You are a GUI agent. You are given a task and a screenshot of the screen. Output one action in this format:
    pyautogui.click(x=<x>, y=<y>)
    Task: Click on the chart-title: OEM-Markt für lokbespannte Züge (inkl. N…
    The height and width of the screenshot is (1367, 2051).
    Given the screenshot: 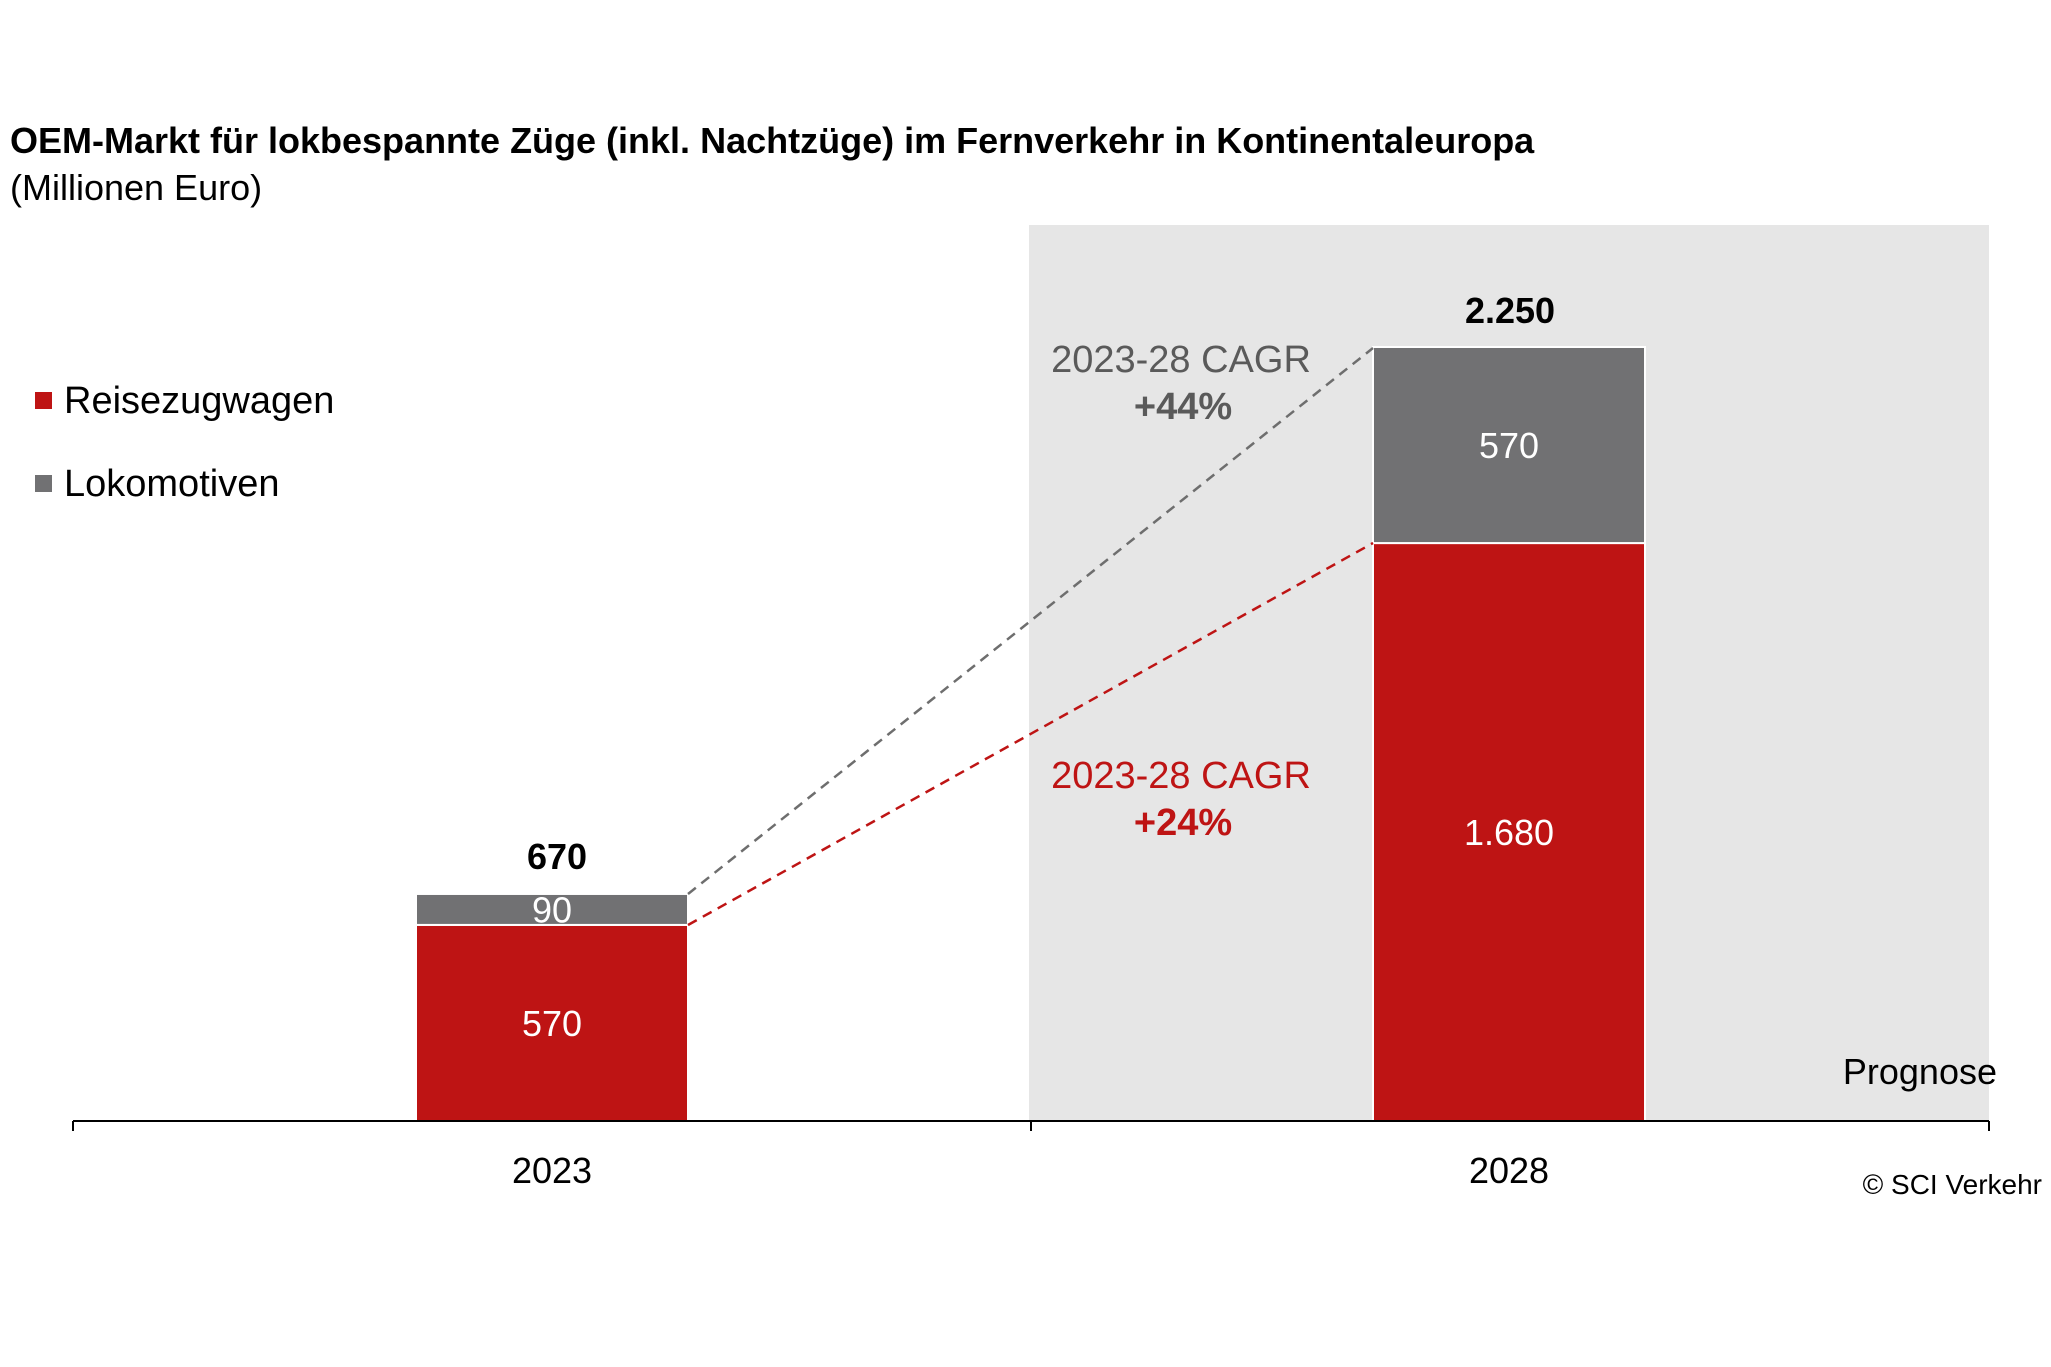 What is the action you would take?
    pyautogui.click(x=772, y=140)
    